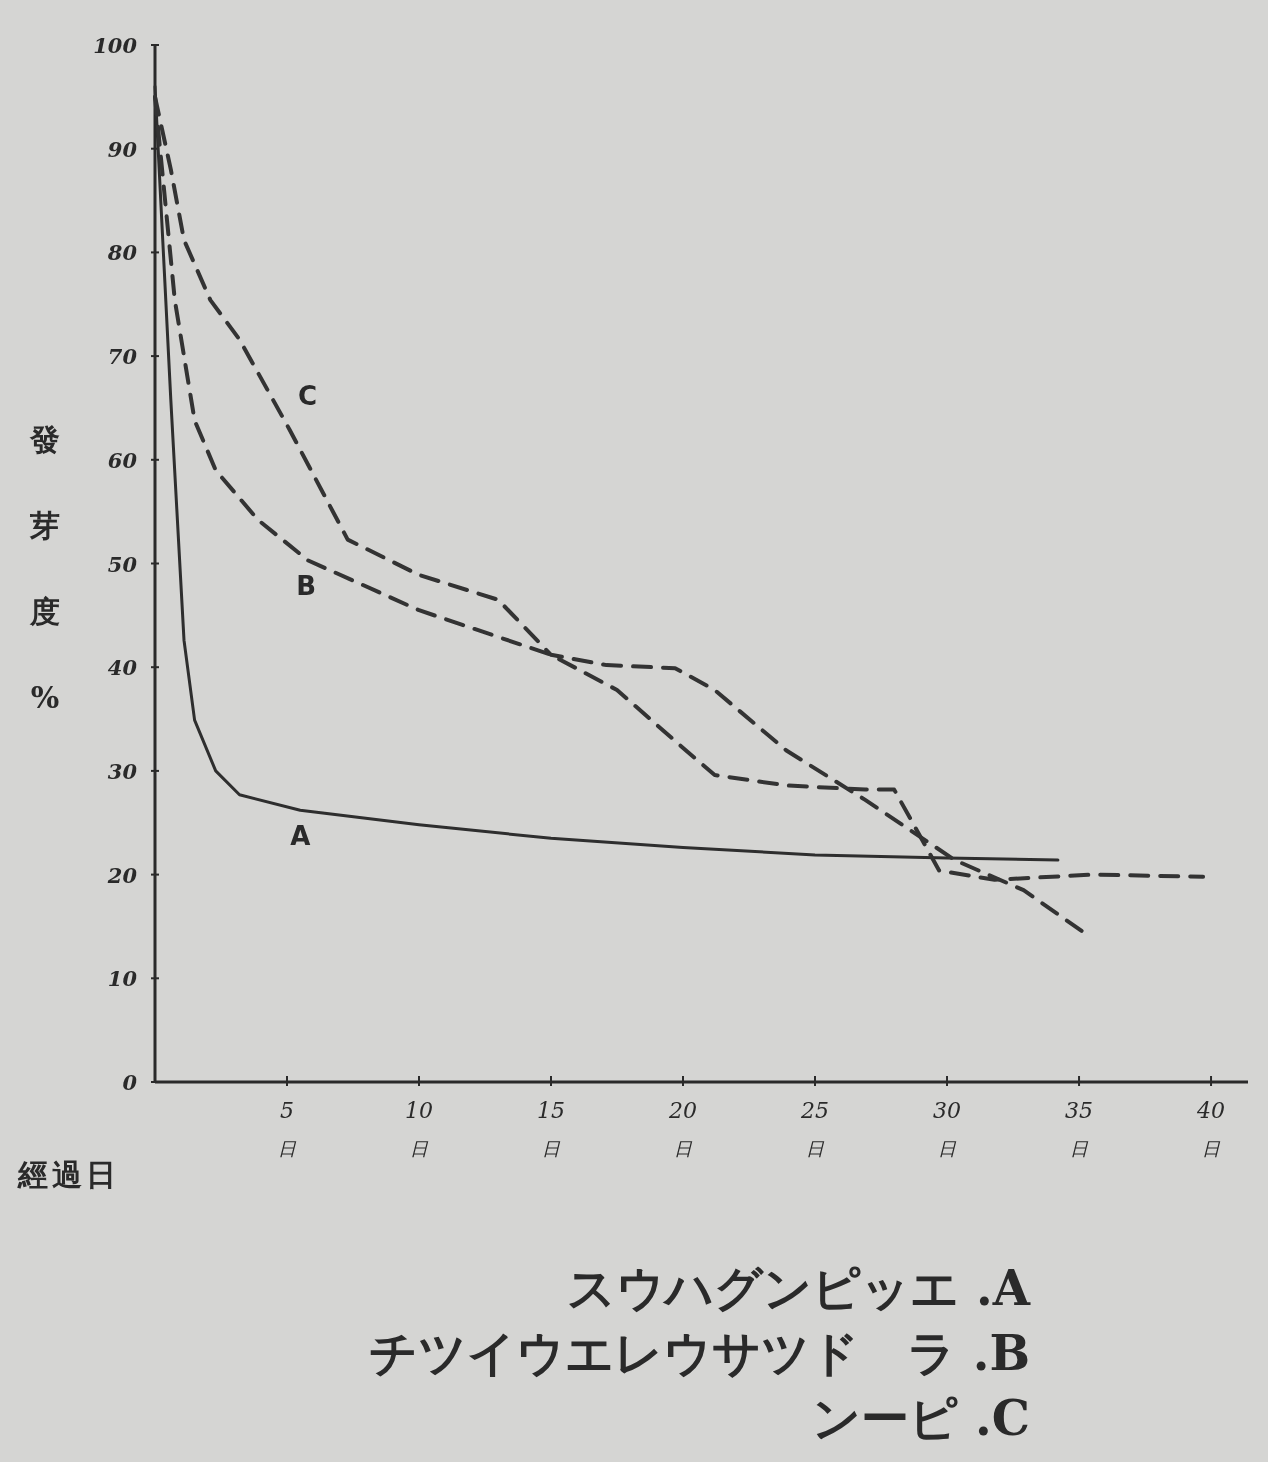 The image size is (1268, 1462). What do you see at coordinates (122, 771) in the screenshot?
I see `y-tick-label: 30` at bounding box center [122, 771].